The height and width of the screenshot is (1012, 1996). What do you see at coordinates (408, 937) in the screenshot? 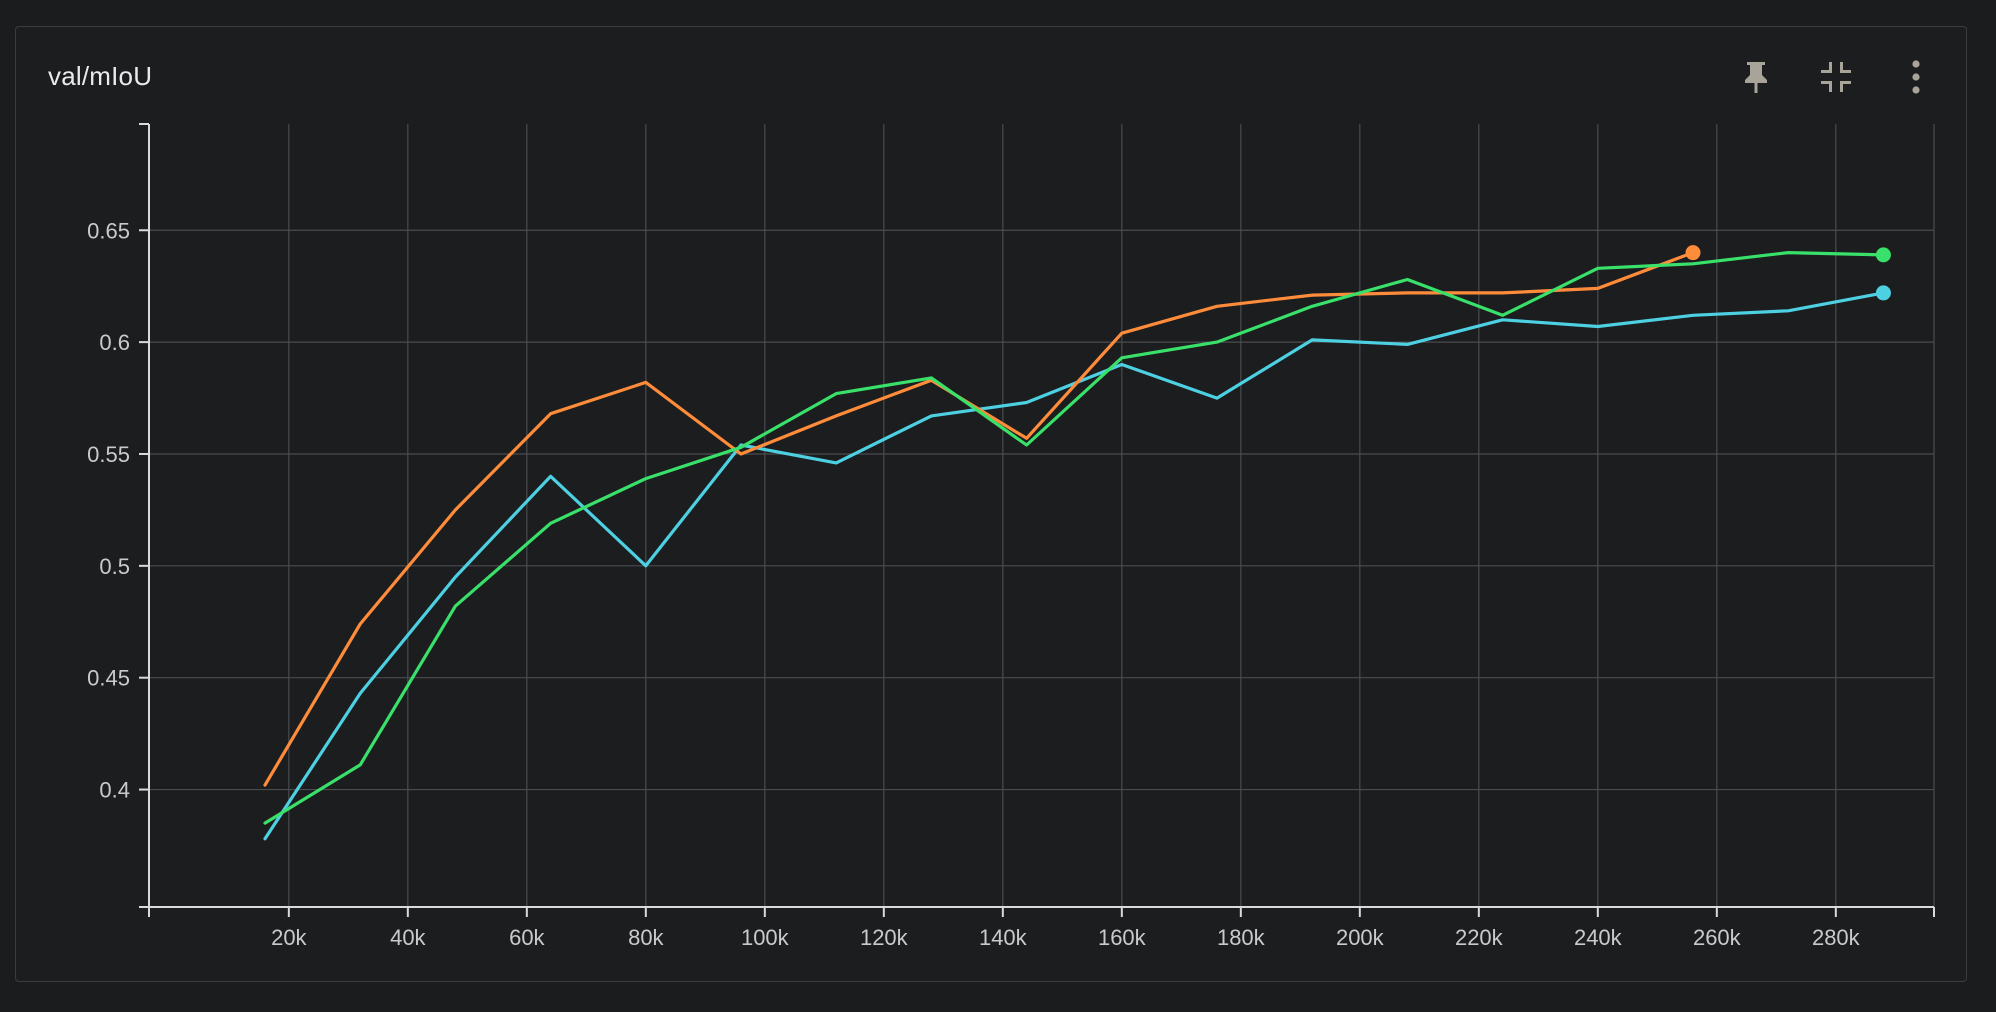
I see `x-tick-label: 40k` at bounding box center [408, 937].